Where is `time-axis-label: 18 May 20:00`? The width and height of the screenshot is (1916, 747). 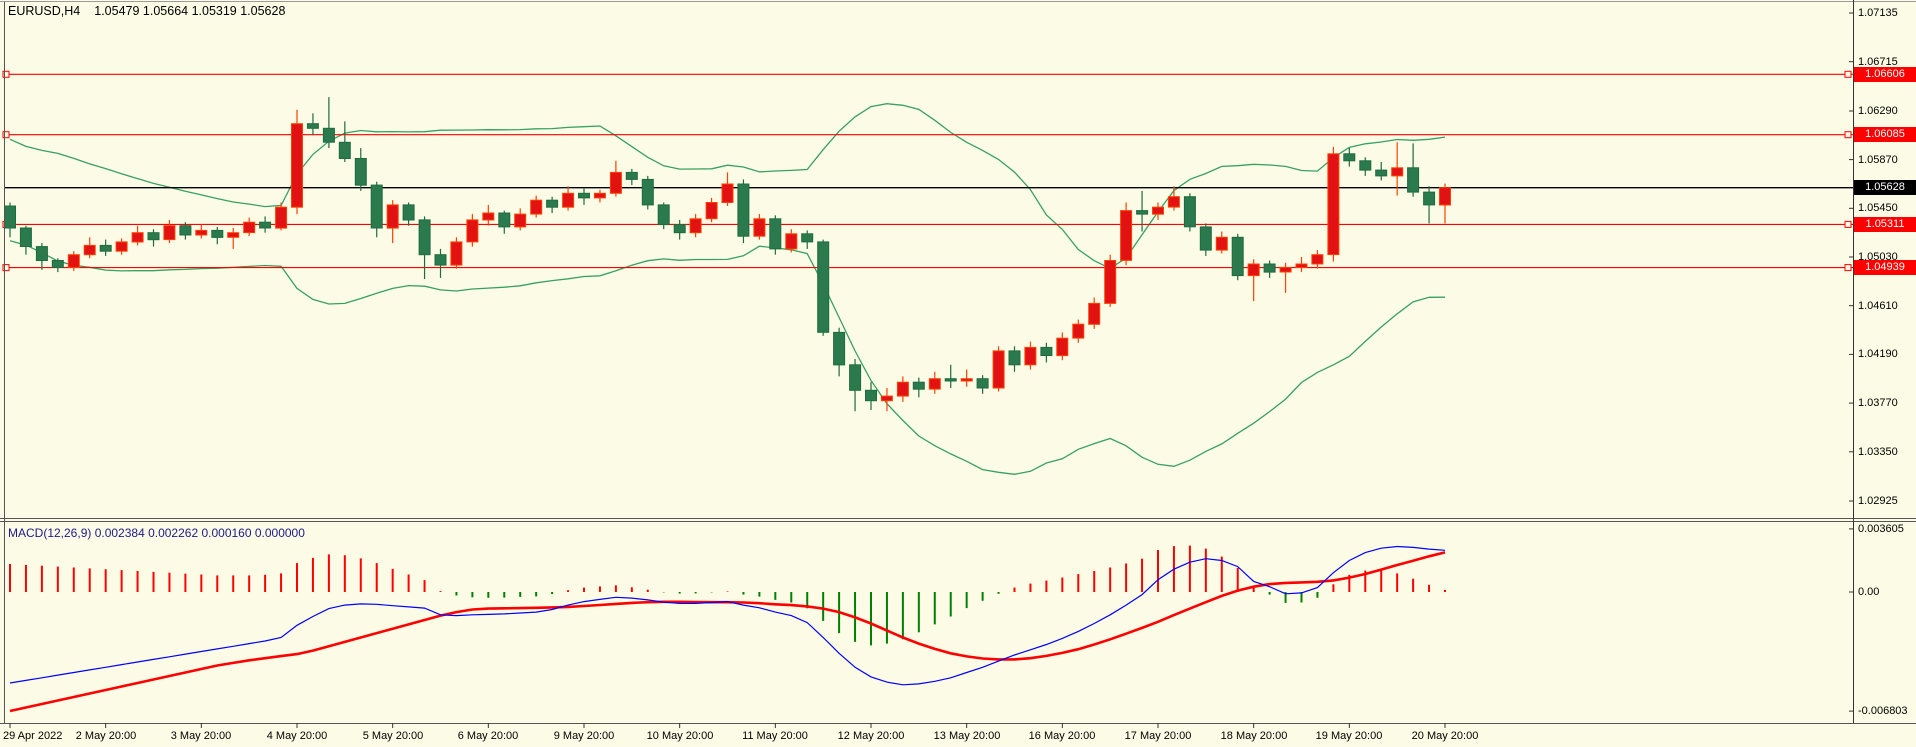 time-axis-label: 18 May 20:00 is located at coordinates (1254, 736).